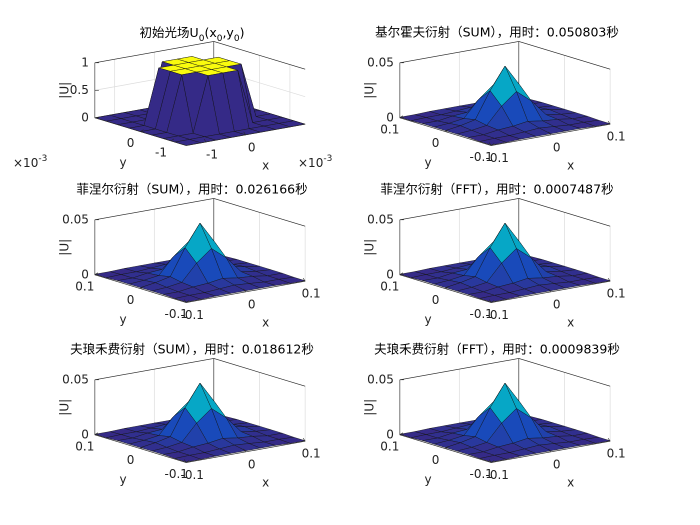 The width and height of the screenshot is (700, 525). Describe the element at coordinates (191, 189) in the screenshot. I see `axes-title: 菲涅尔衍射（SUM），用时：0.026166秒` at that location.